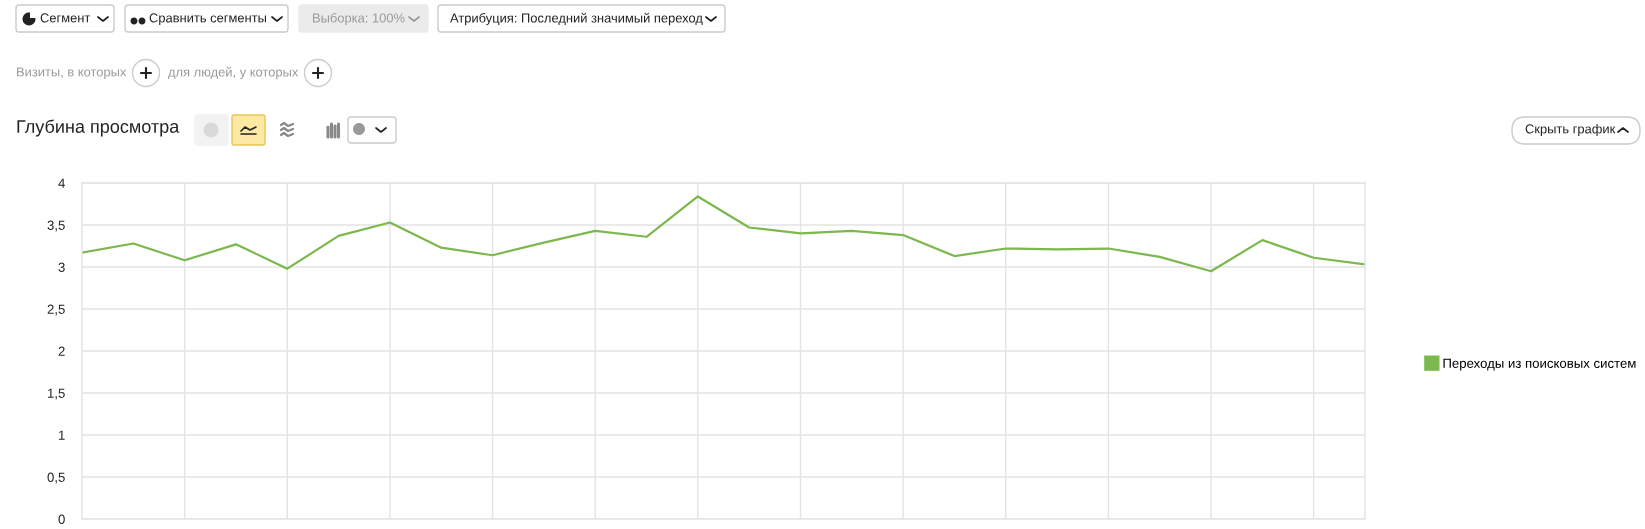 Image resolution: width=1645 pixels, height=529 pixels. What do you see at coordinates (56, 310) in the screenshot?
I see `y-tick-label: 2,5` at bounding box center [56, 310].